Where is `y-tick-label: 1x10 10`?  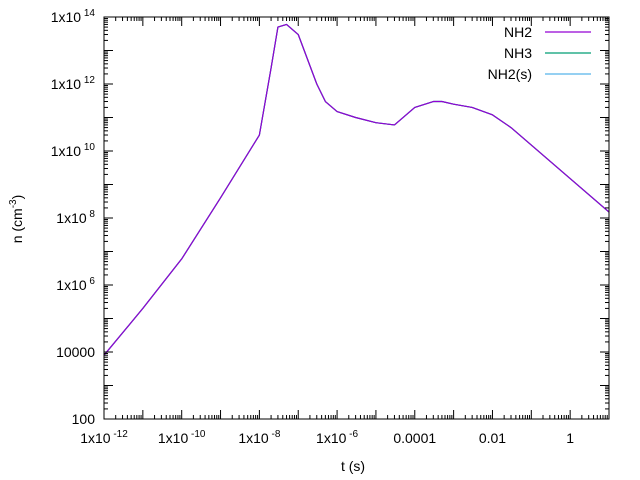 y-tick-label: 1x10 10 is located at coordinates (73, 150).